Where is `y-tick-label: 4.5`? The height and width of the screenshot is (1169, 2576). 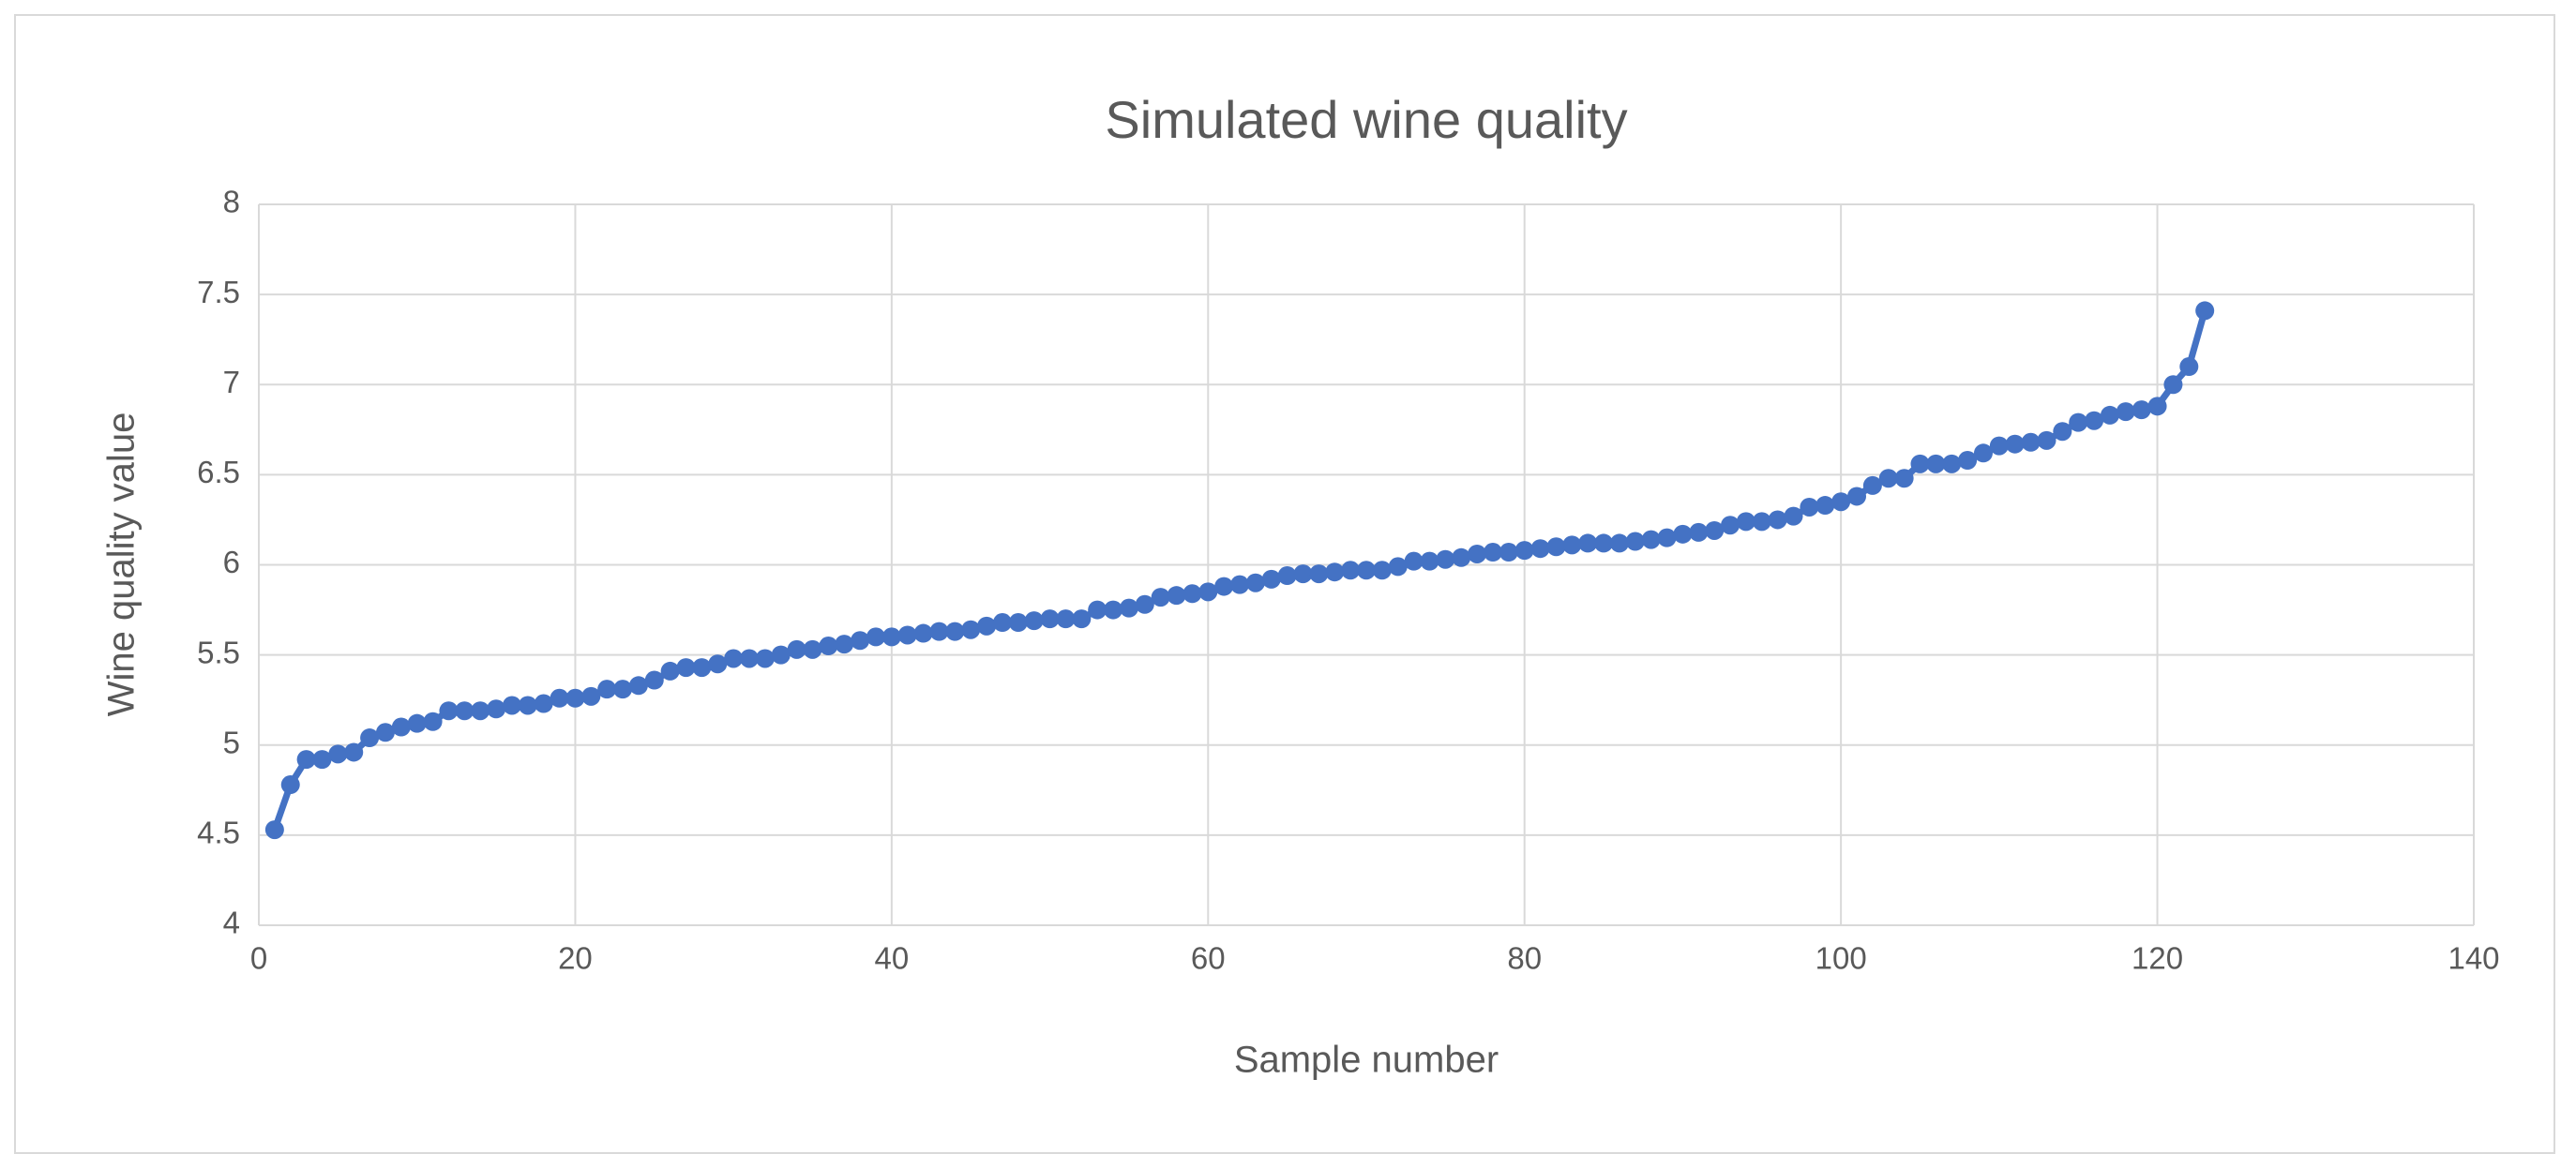 y-tick-label: 4.5 is located at coordinates (218, 833).